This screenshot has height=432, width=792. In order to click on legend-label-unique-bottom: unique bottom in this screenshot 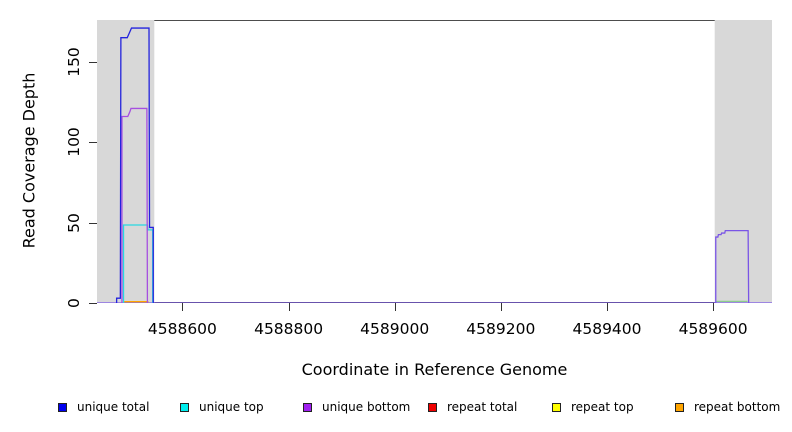, I will do `click(366, 407)`.